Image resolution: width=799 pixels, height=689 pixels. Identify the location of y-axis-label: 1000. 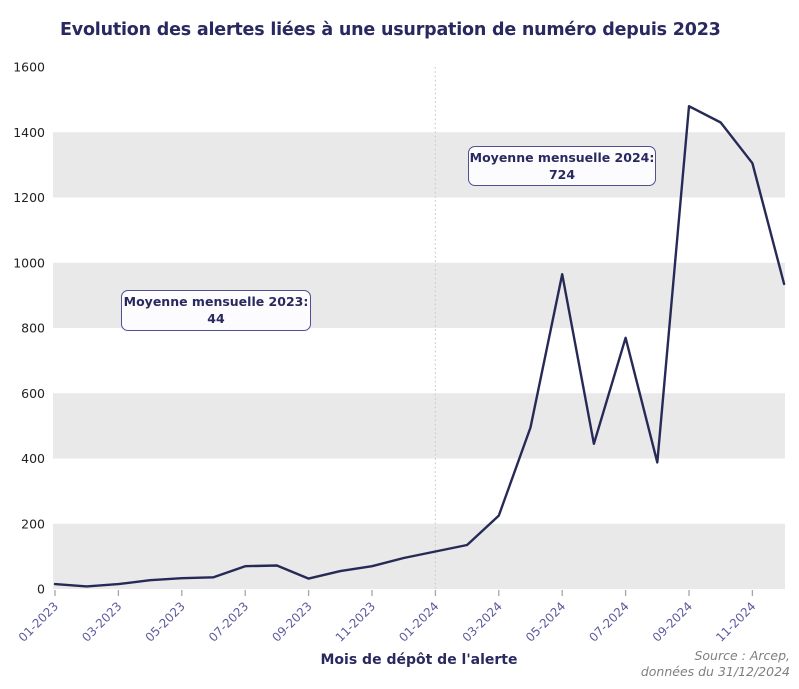
(29, 262).